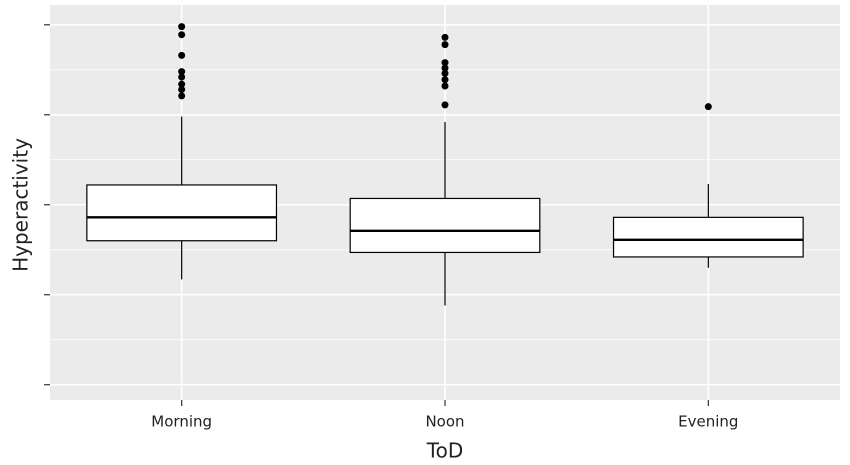 This screenshot has width=850, height=465. I want to click on x-tick-label: Noon, so click(444, 422).